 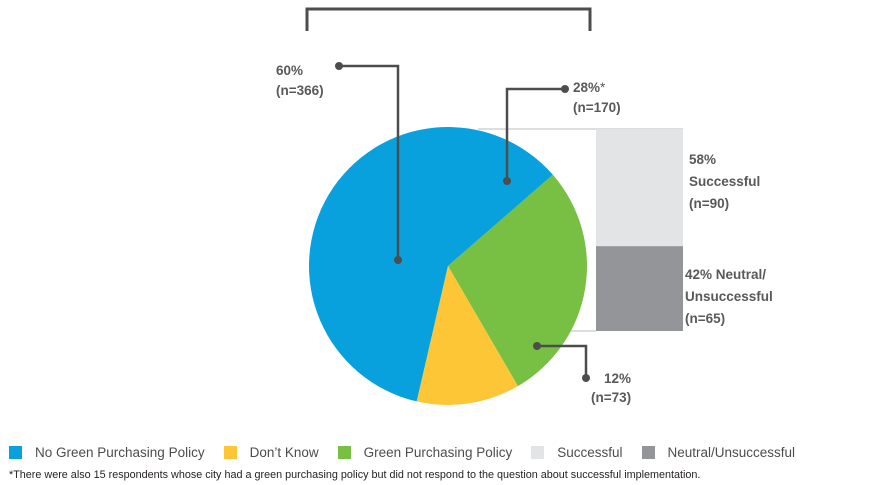 What do you see at coordinates (538, 452) in the screenshot?
I see `legend-swatch-successful` at bounding box center [538, 452].